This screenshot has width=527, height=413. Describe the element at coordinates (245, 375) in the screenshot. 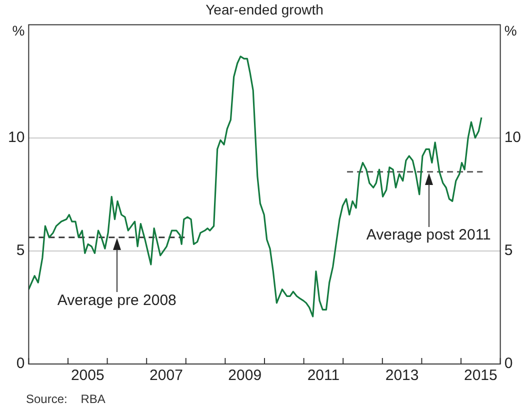

I see `x-tick-label: 2009` at that location.